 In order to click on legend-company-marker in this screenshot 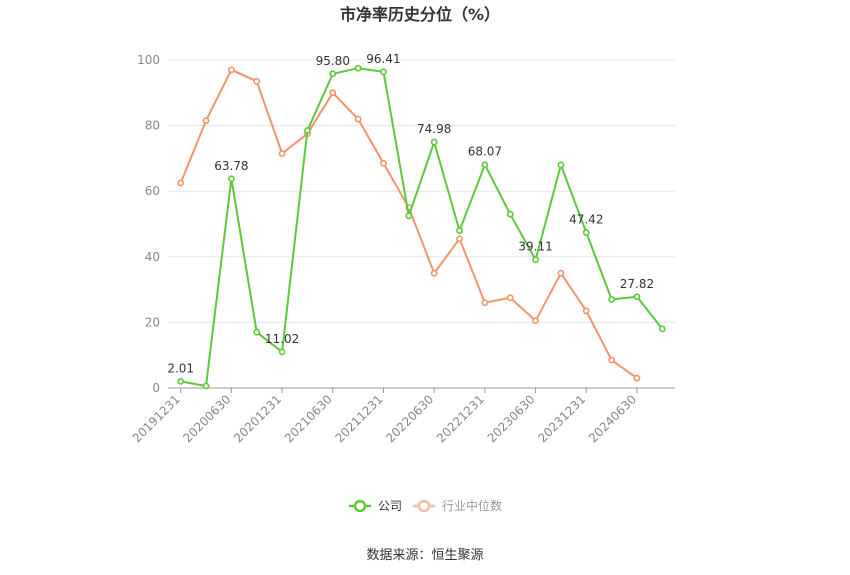, I will do `click(360, 506)`.